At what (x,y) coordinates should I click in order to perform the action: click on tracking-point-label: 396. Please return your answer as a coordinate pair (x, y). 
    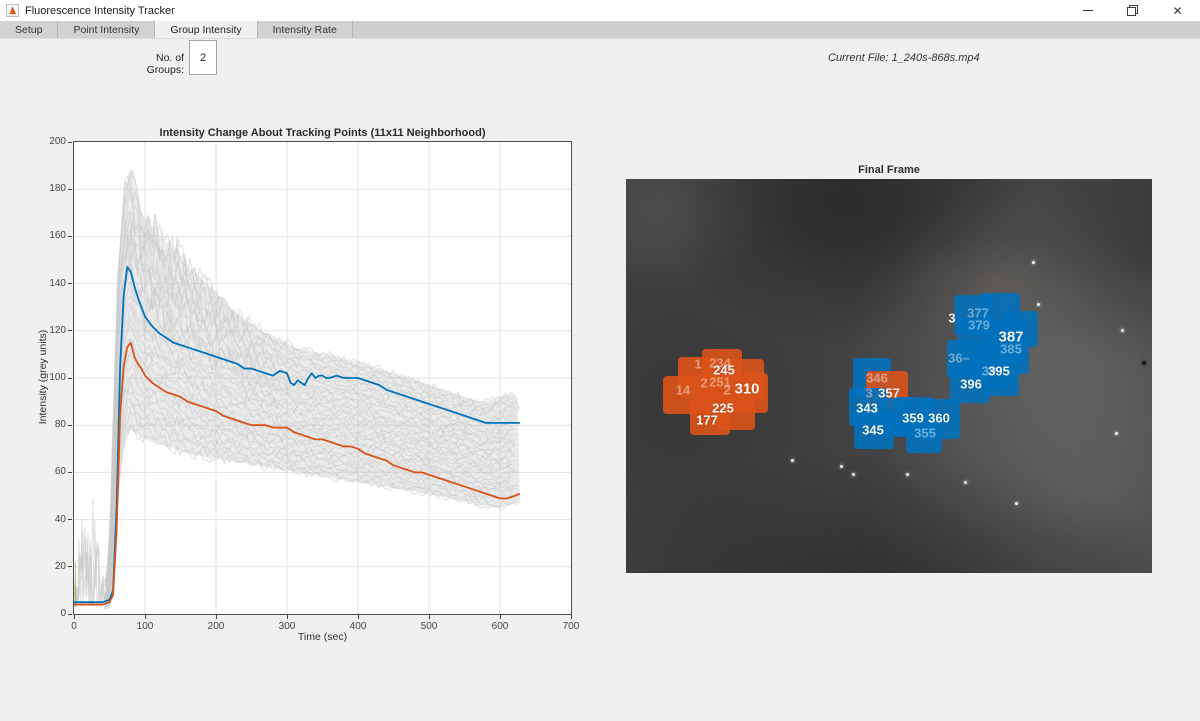
    Looking at the image, I should click on (971, 384).